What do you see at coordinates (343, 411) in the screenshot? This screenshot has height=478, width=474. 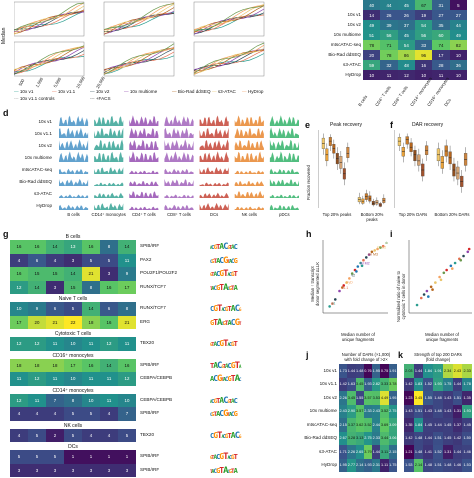 I see `j-heatmap-cell: 2.43` at bounding box center [343, 411].